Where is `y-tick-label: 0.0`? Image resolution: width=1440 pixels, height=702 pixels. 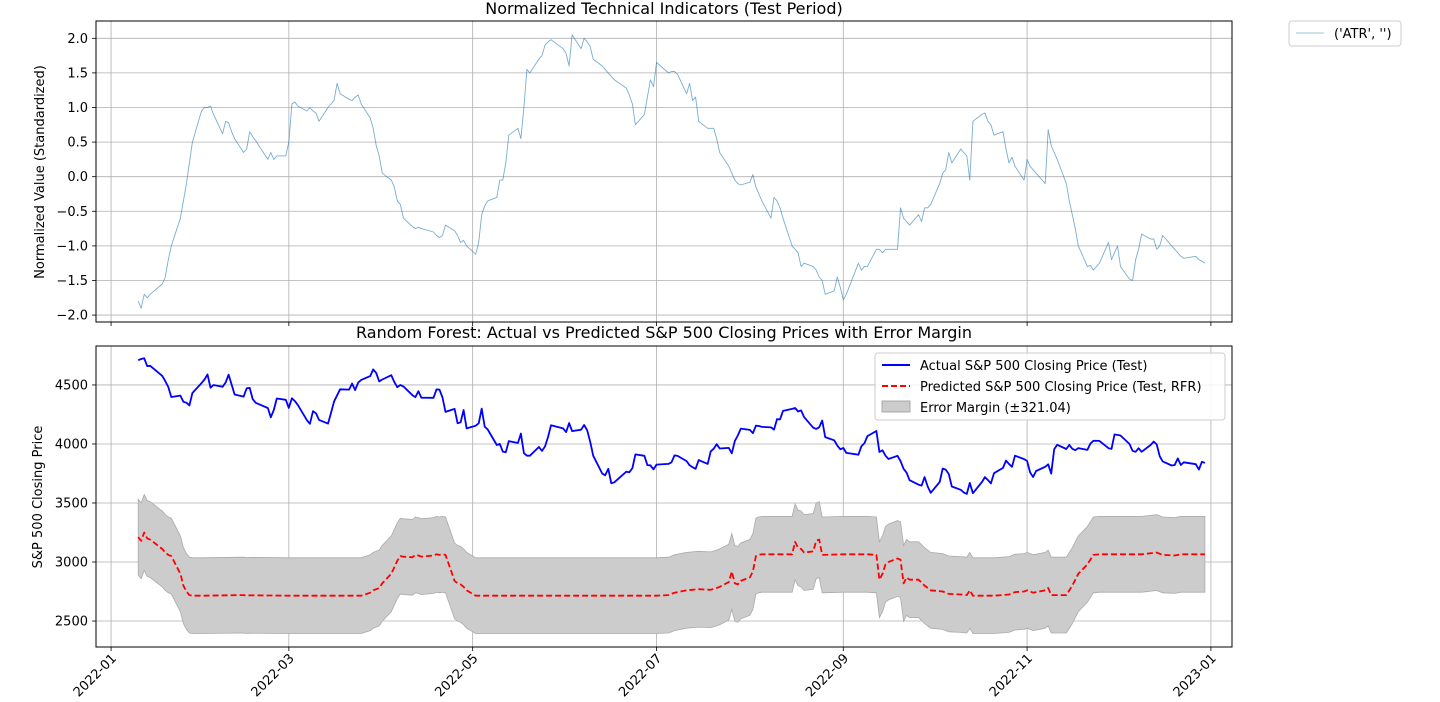
y-tick-label: 0.0 is located at coordinates (77, 177).